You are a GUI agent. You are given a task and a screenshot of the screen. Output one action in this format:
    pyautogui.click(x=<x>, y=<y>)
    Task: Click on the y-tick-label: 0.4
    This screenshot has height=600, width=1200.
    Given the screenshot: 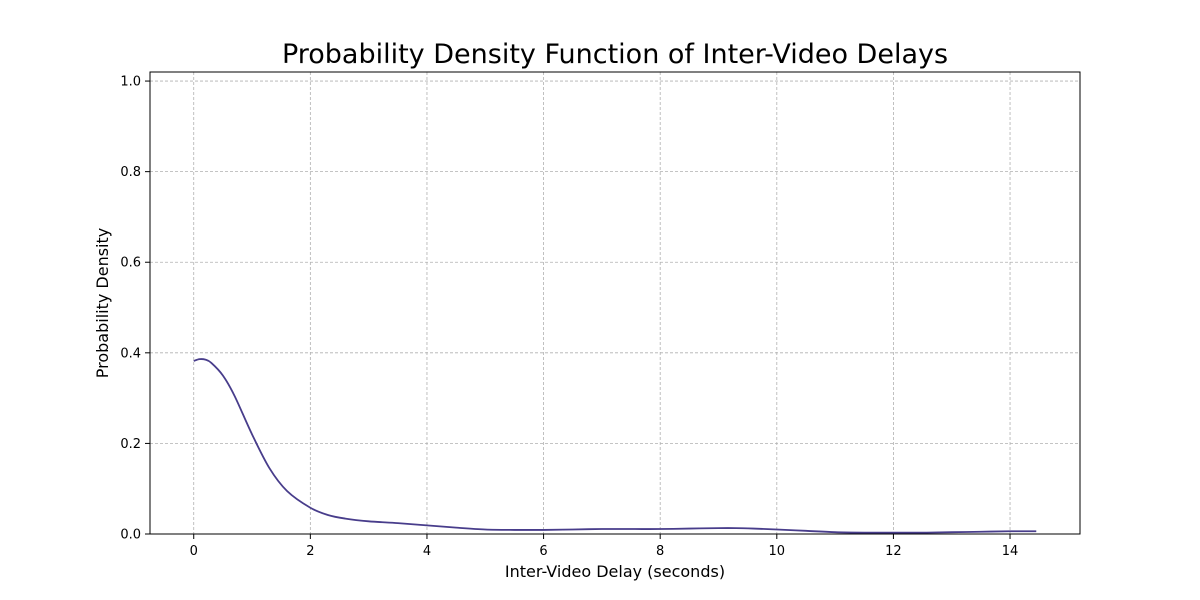 What is the action you would take?
    pyautogui.click(x=130, y=353)
    